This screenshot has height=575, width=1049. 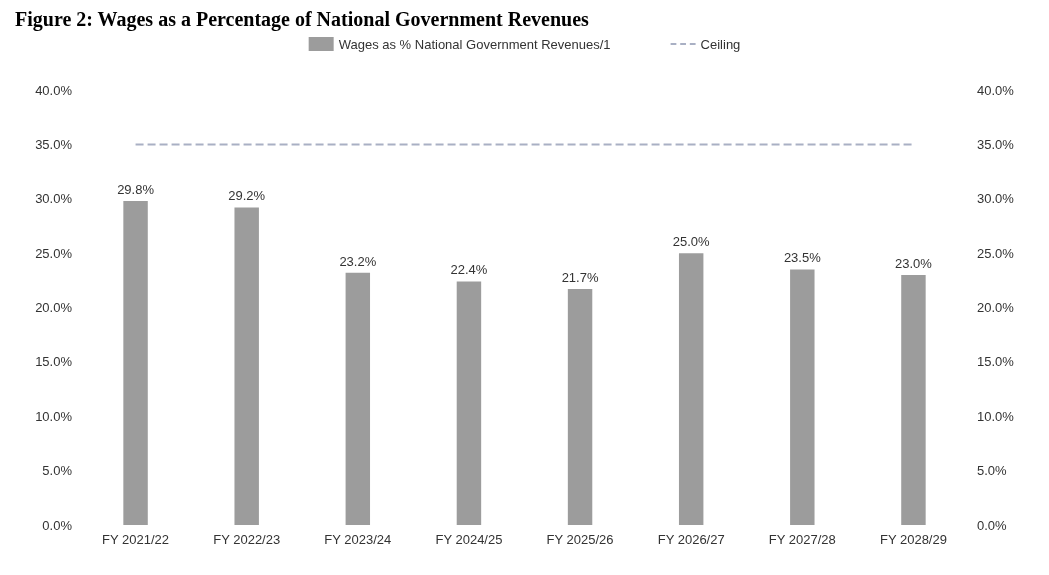 I want to click on data-label: 25.0%, so click(x=691, y=242).